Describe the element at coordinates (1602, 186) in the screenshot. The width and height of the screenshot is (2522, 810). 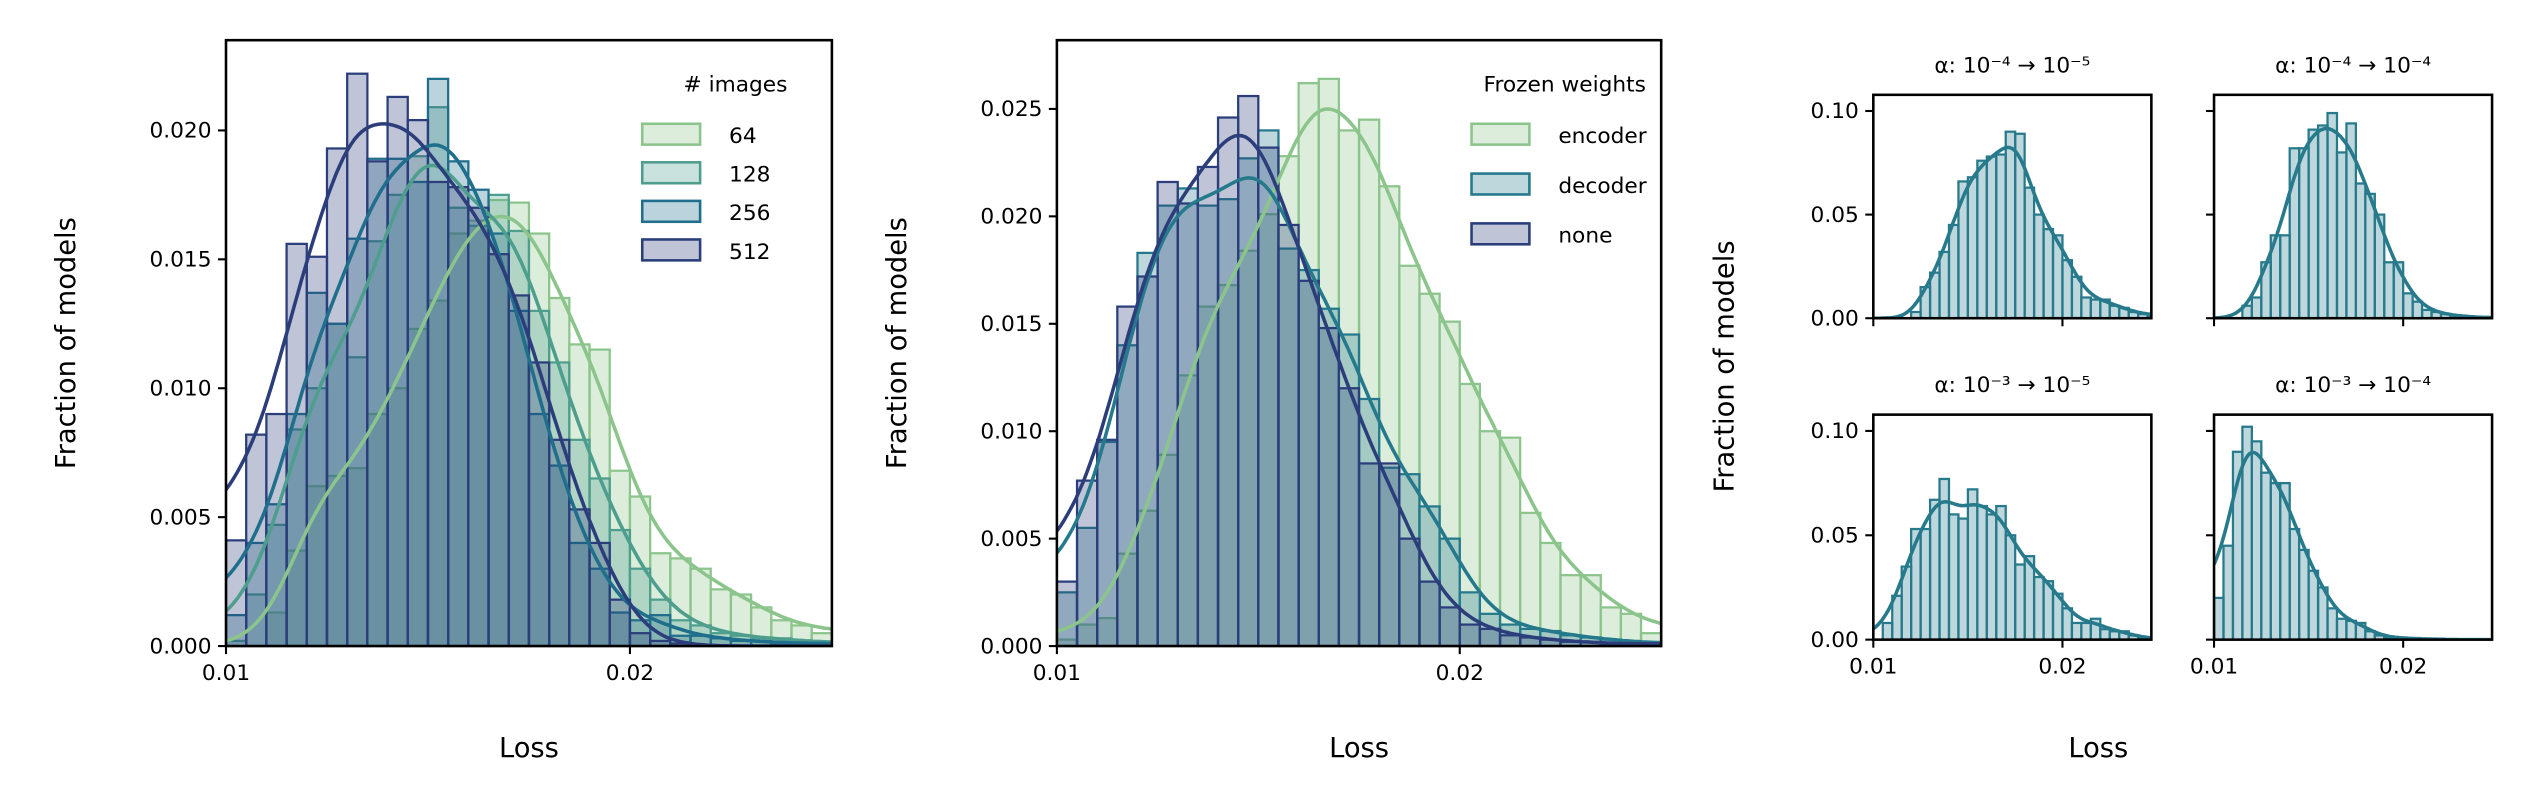
I see `legend-label: decoder` at that location.